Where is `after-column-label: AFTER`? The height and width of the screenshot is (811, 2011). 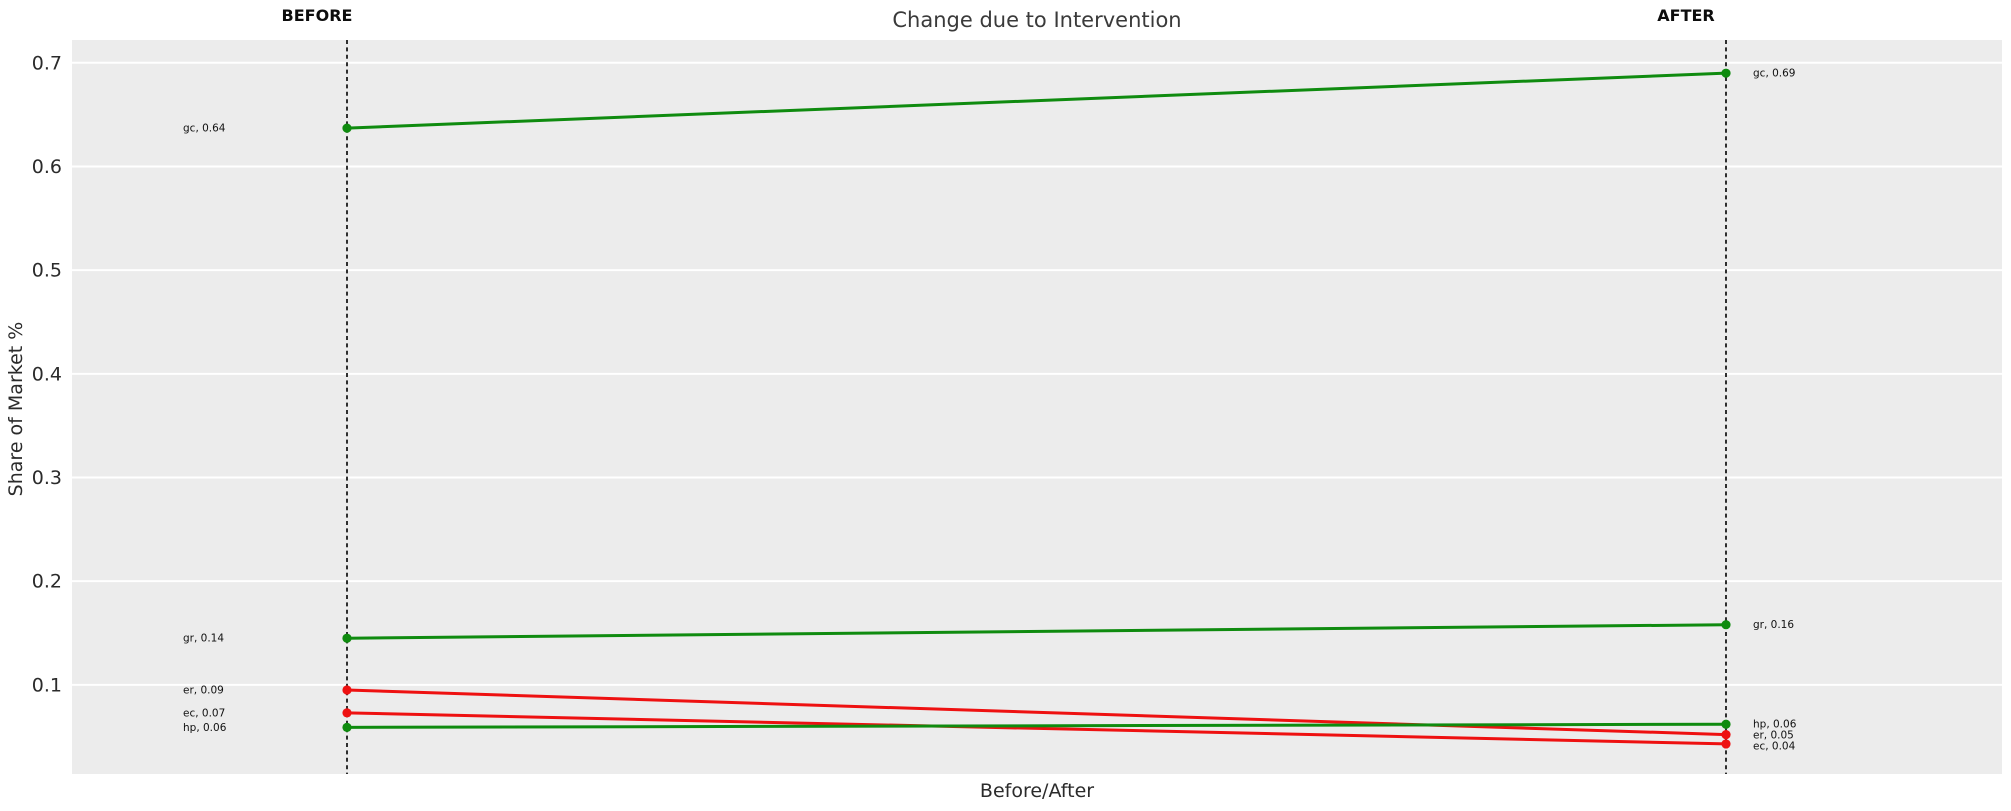
after-column-label: AFTER is located at coordinates (1685, 15).